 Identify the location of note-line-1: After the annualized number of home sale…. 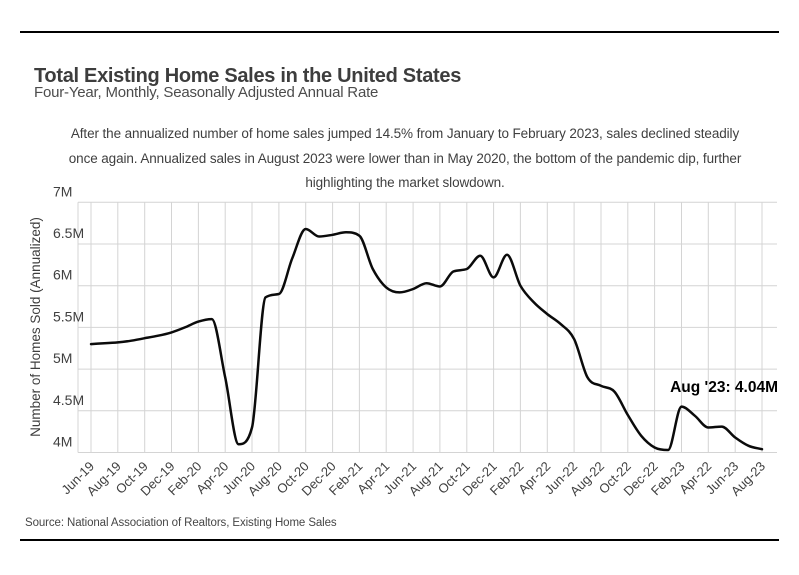
(405, 133).